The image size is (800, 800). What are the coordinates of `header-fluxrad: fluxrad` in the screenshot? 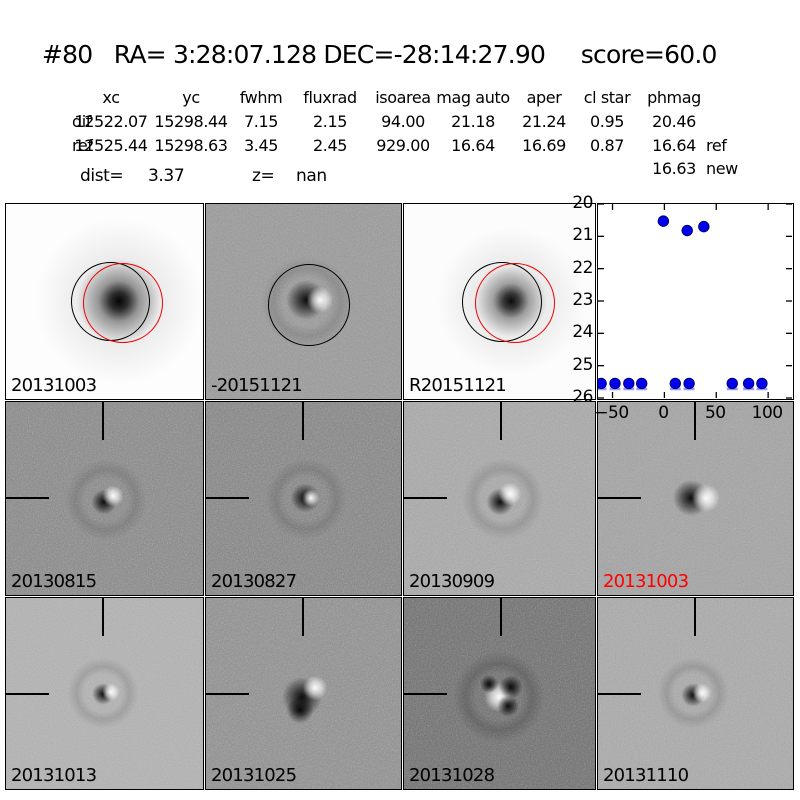 It's located at (330, 97).